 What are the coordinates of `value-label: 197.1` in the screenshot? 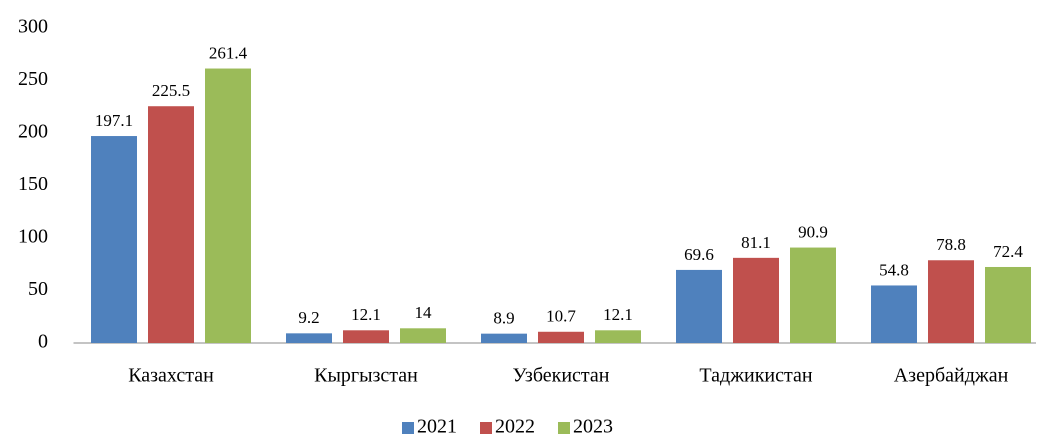 It's located at (114, 120).